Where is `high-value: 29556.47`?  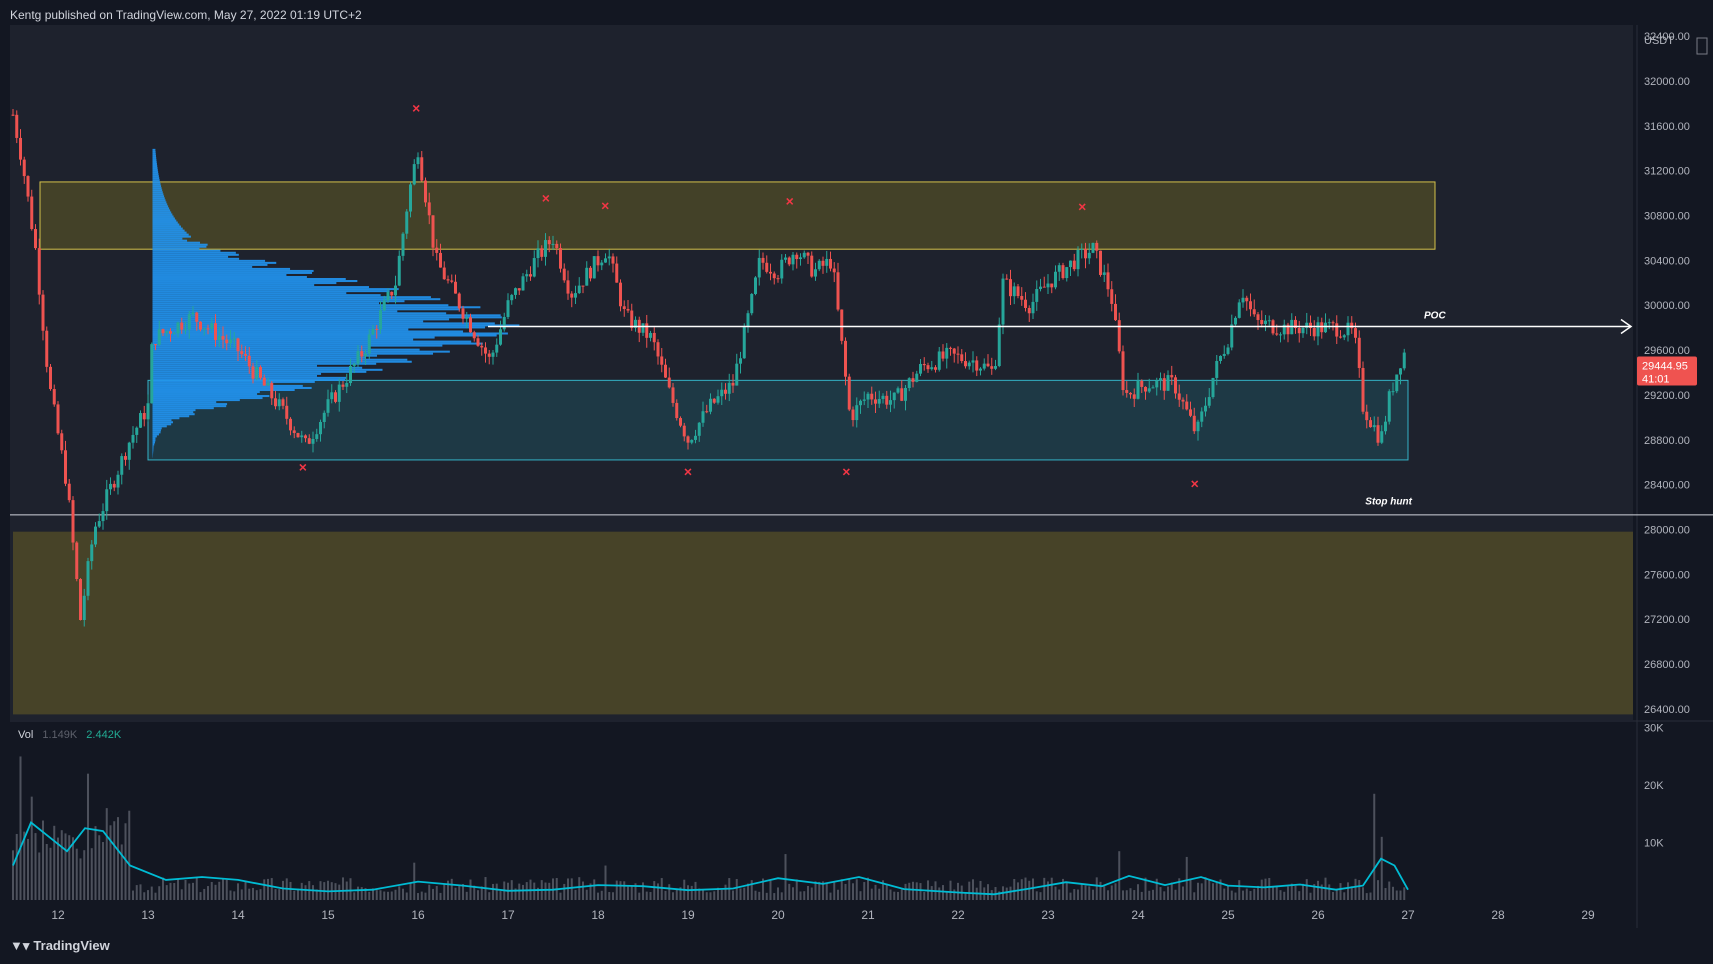 high-value: 29556.47 is located at coordinates (298, 41).